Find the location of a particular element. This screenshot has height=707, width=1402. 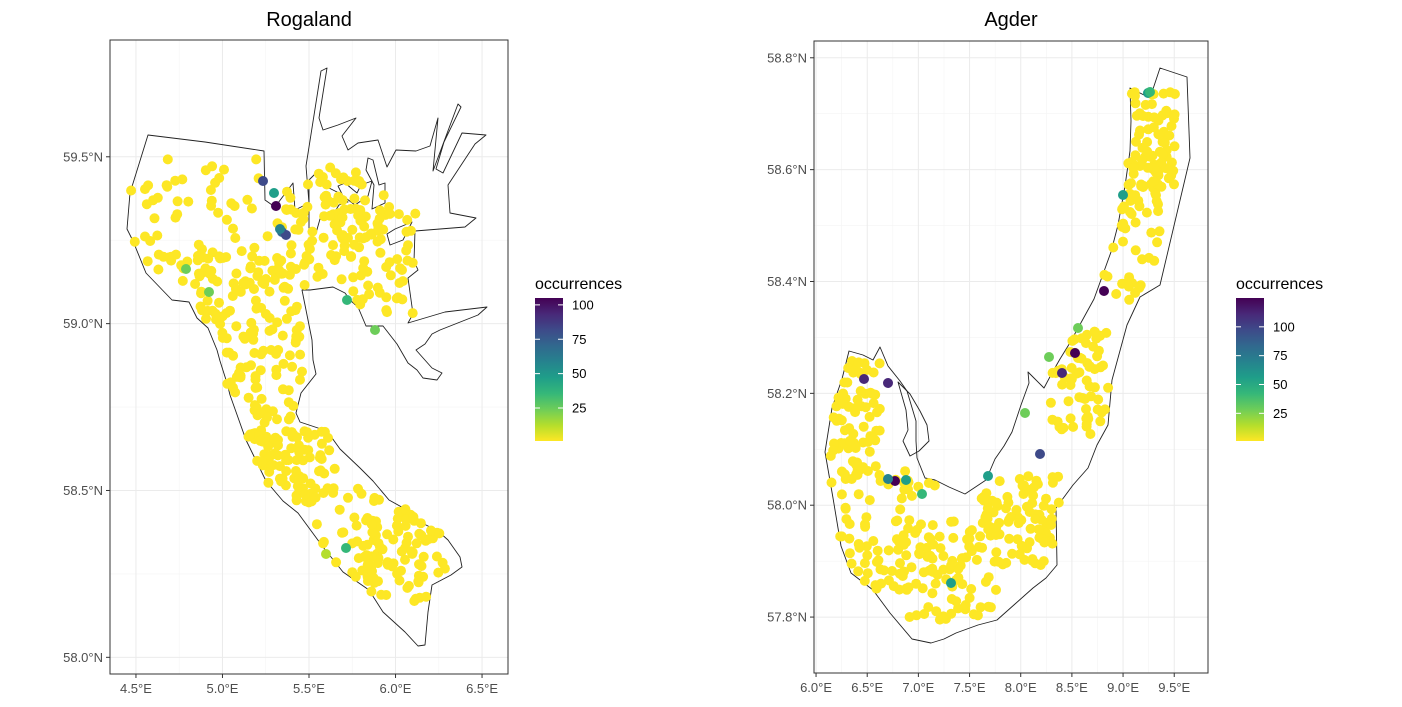

agder-x-tick-label: 9.0°E is located at coordinates (1123, 687).